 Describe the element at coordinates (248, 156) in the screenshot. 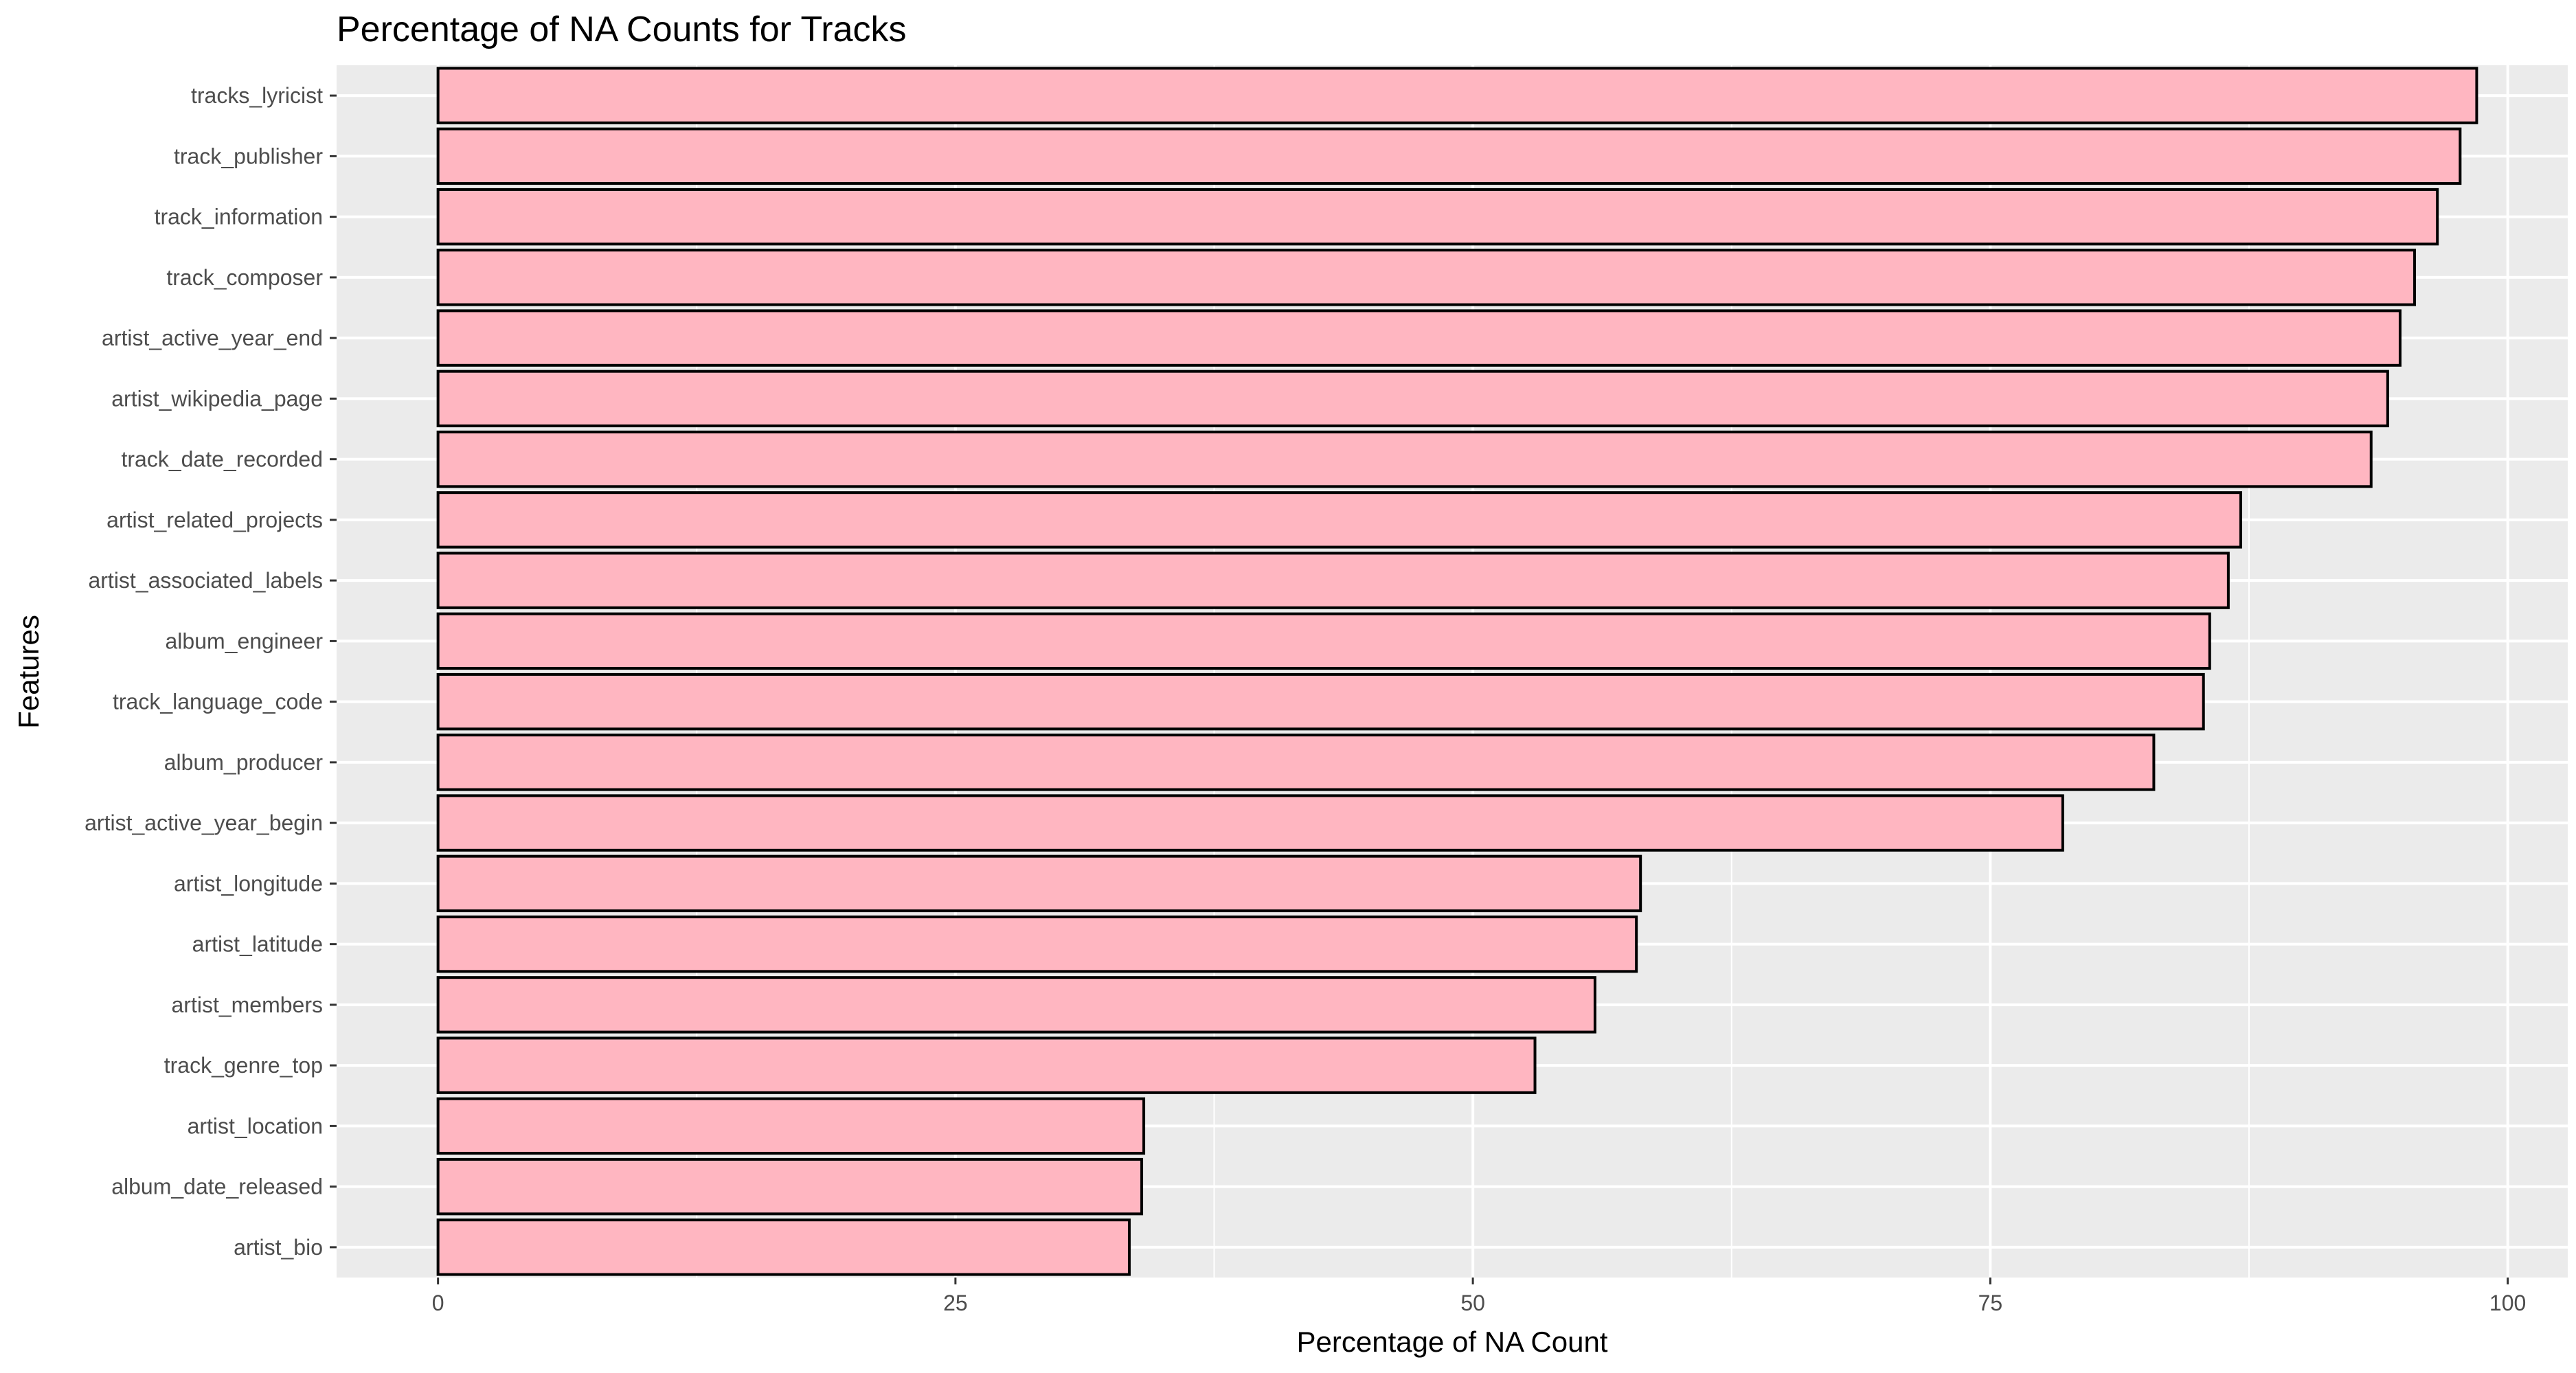

I see `y-tick-label: track_publisher` at that location.